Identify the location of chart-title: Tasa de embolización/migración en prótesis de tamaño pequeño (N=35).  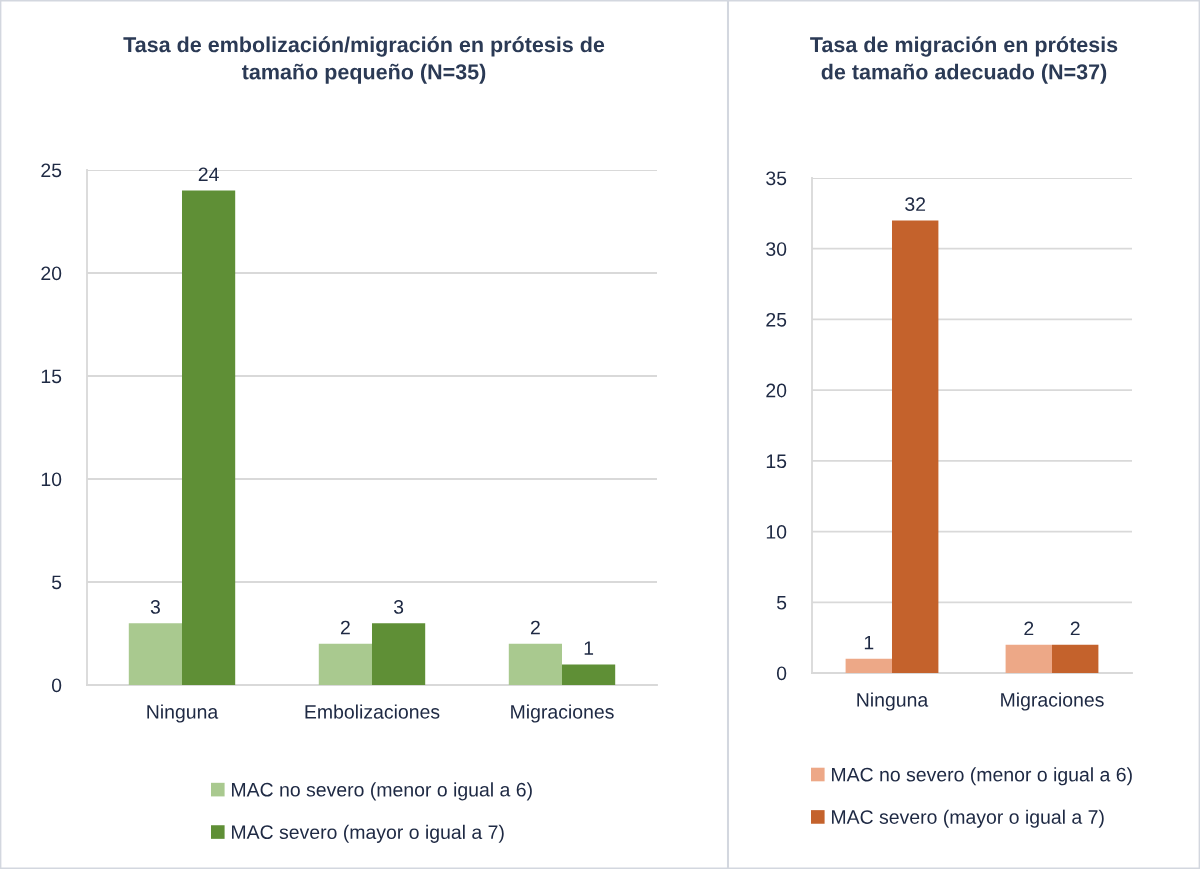
(364, 60).